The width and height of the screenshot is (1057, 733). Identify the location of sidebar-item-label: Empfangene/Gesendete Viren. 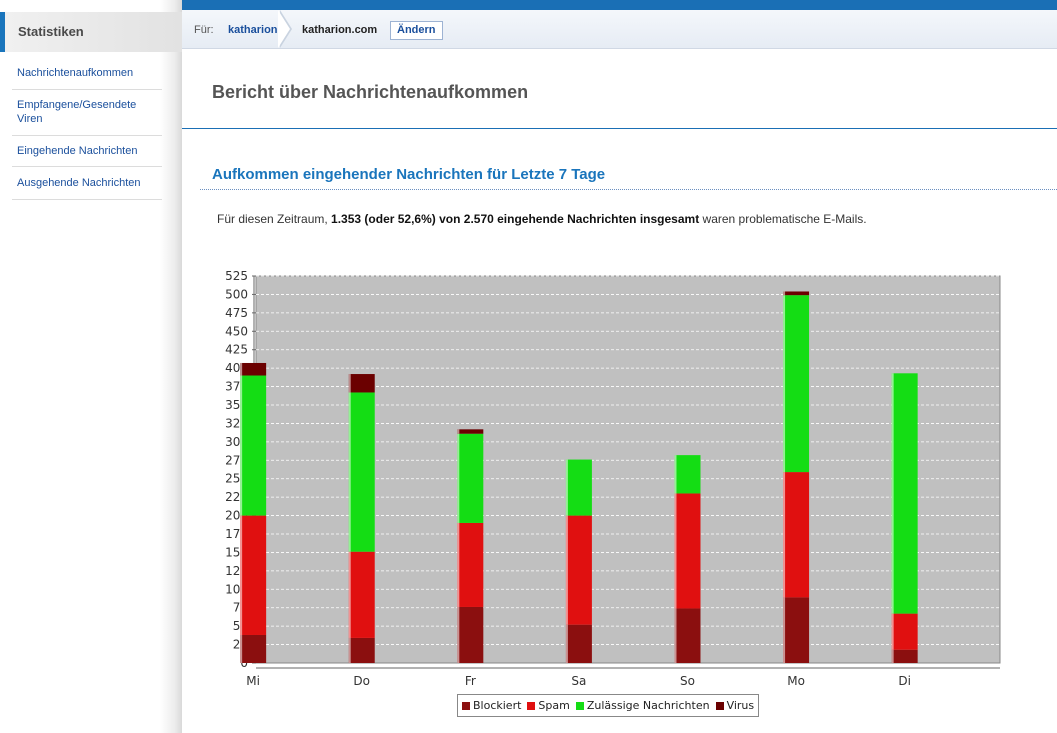
(77, 112).